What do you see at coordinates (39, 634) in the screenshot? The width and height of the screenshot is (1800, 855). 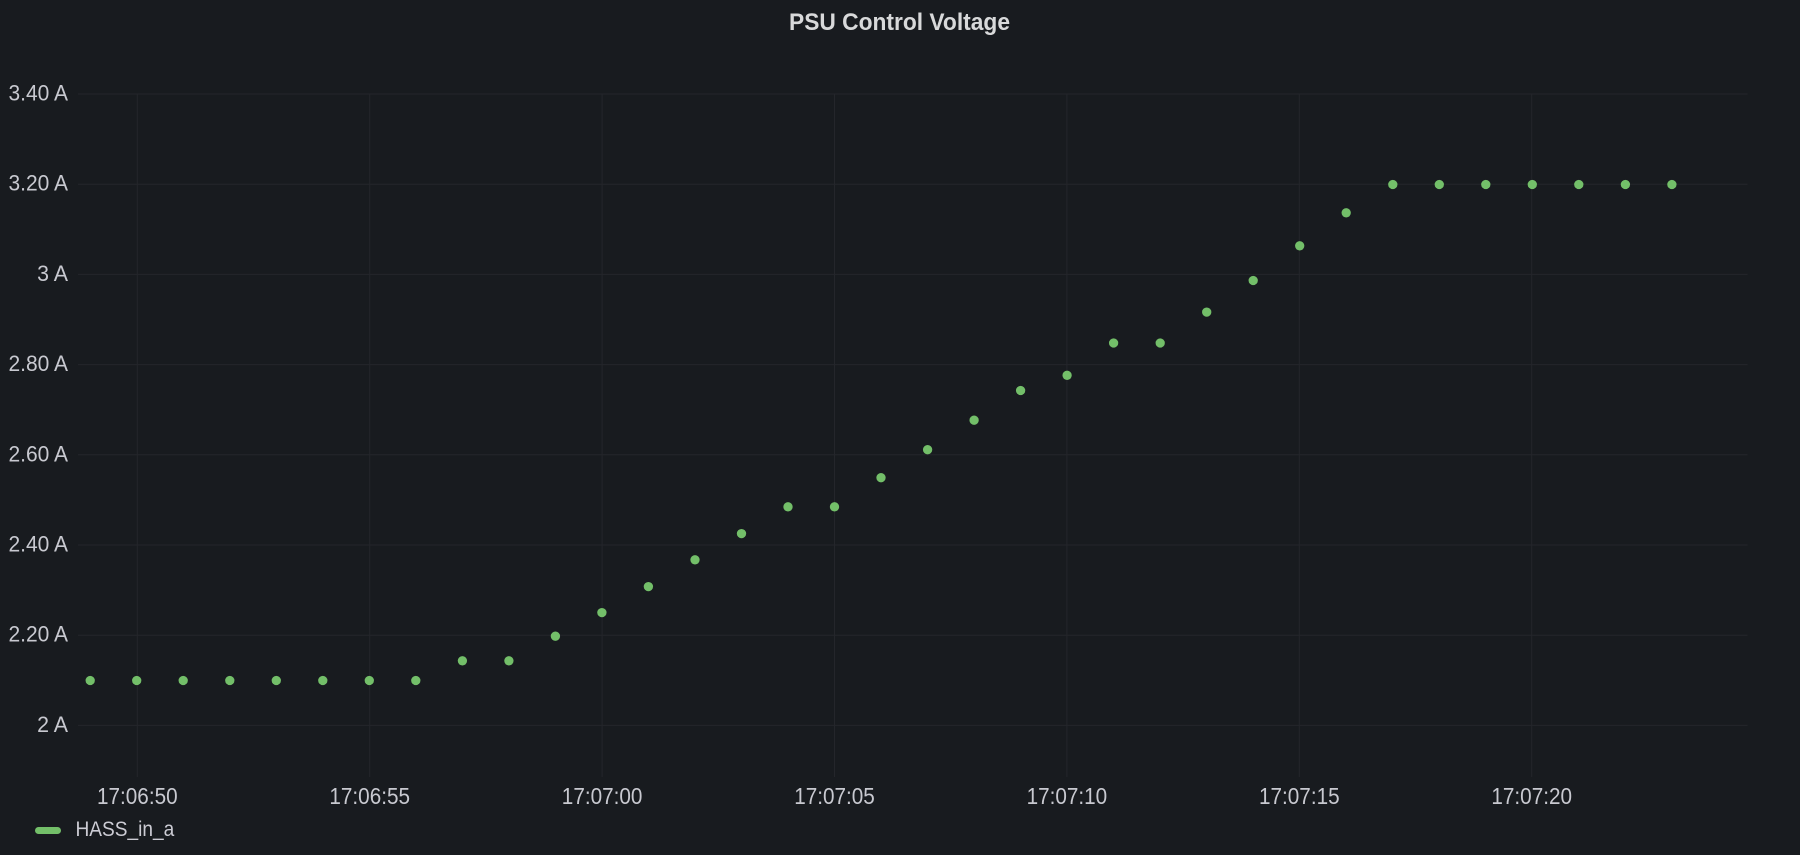 I see `svg-text: 2.20 A` at bounding box center [39, 634].